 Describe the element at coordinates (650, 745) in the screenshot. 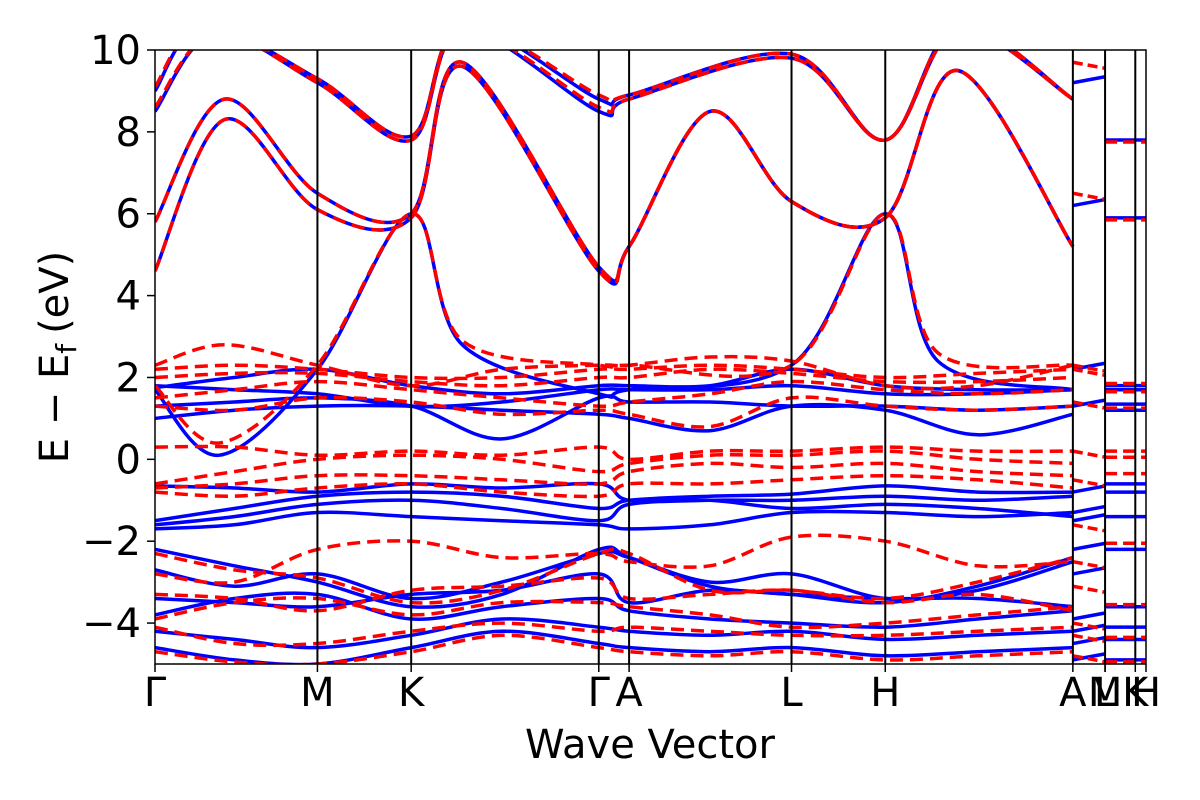

I see `x-axis-label: Wave Vector` at that location.